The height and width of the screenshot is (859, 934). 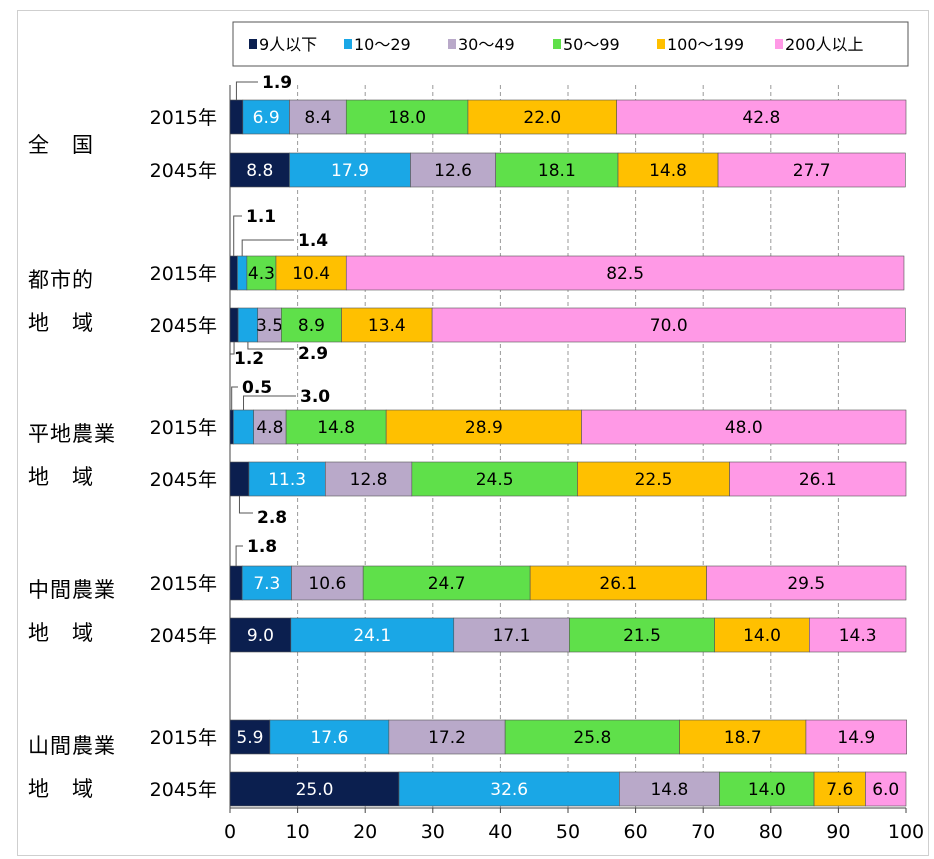 I want to click on data-label: 14.8, so click(x=668, y=171).